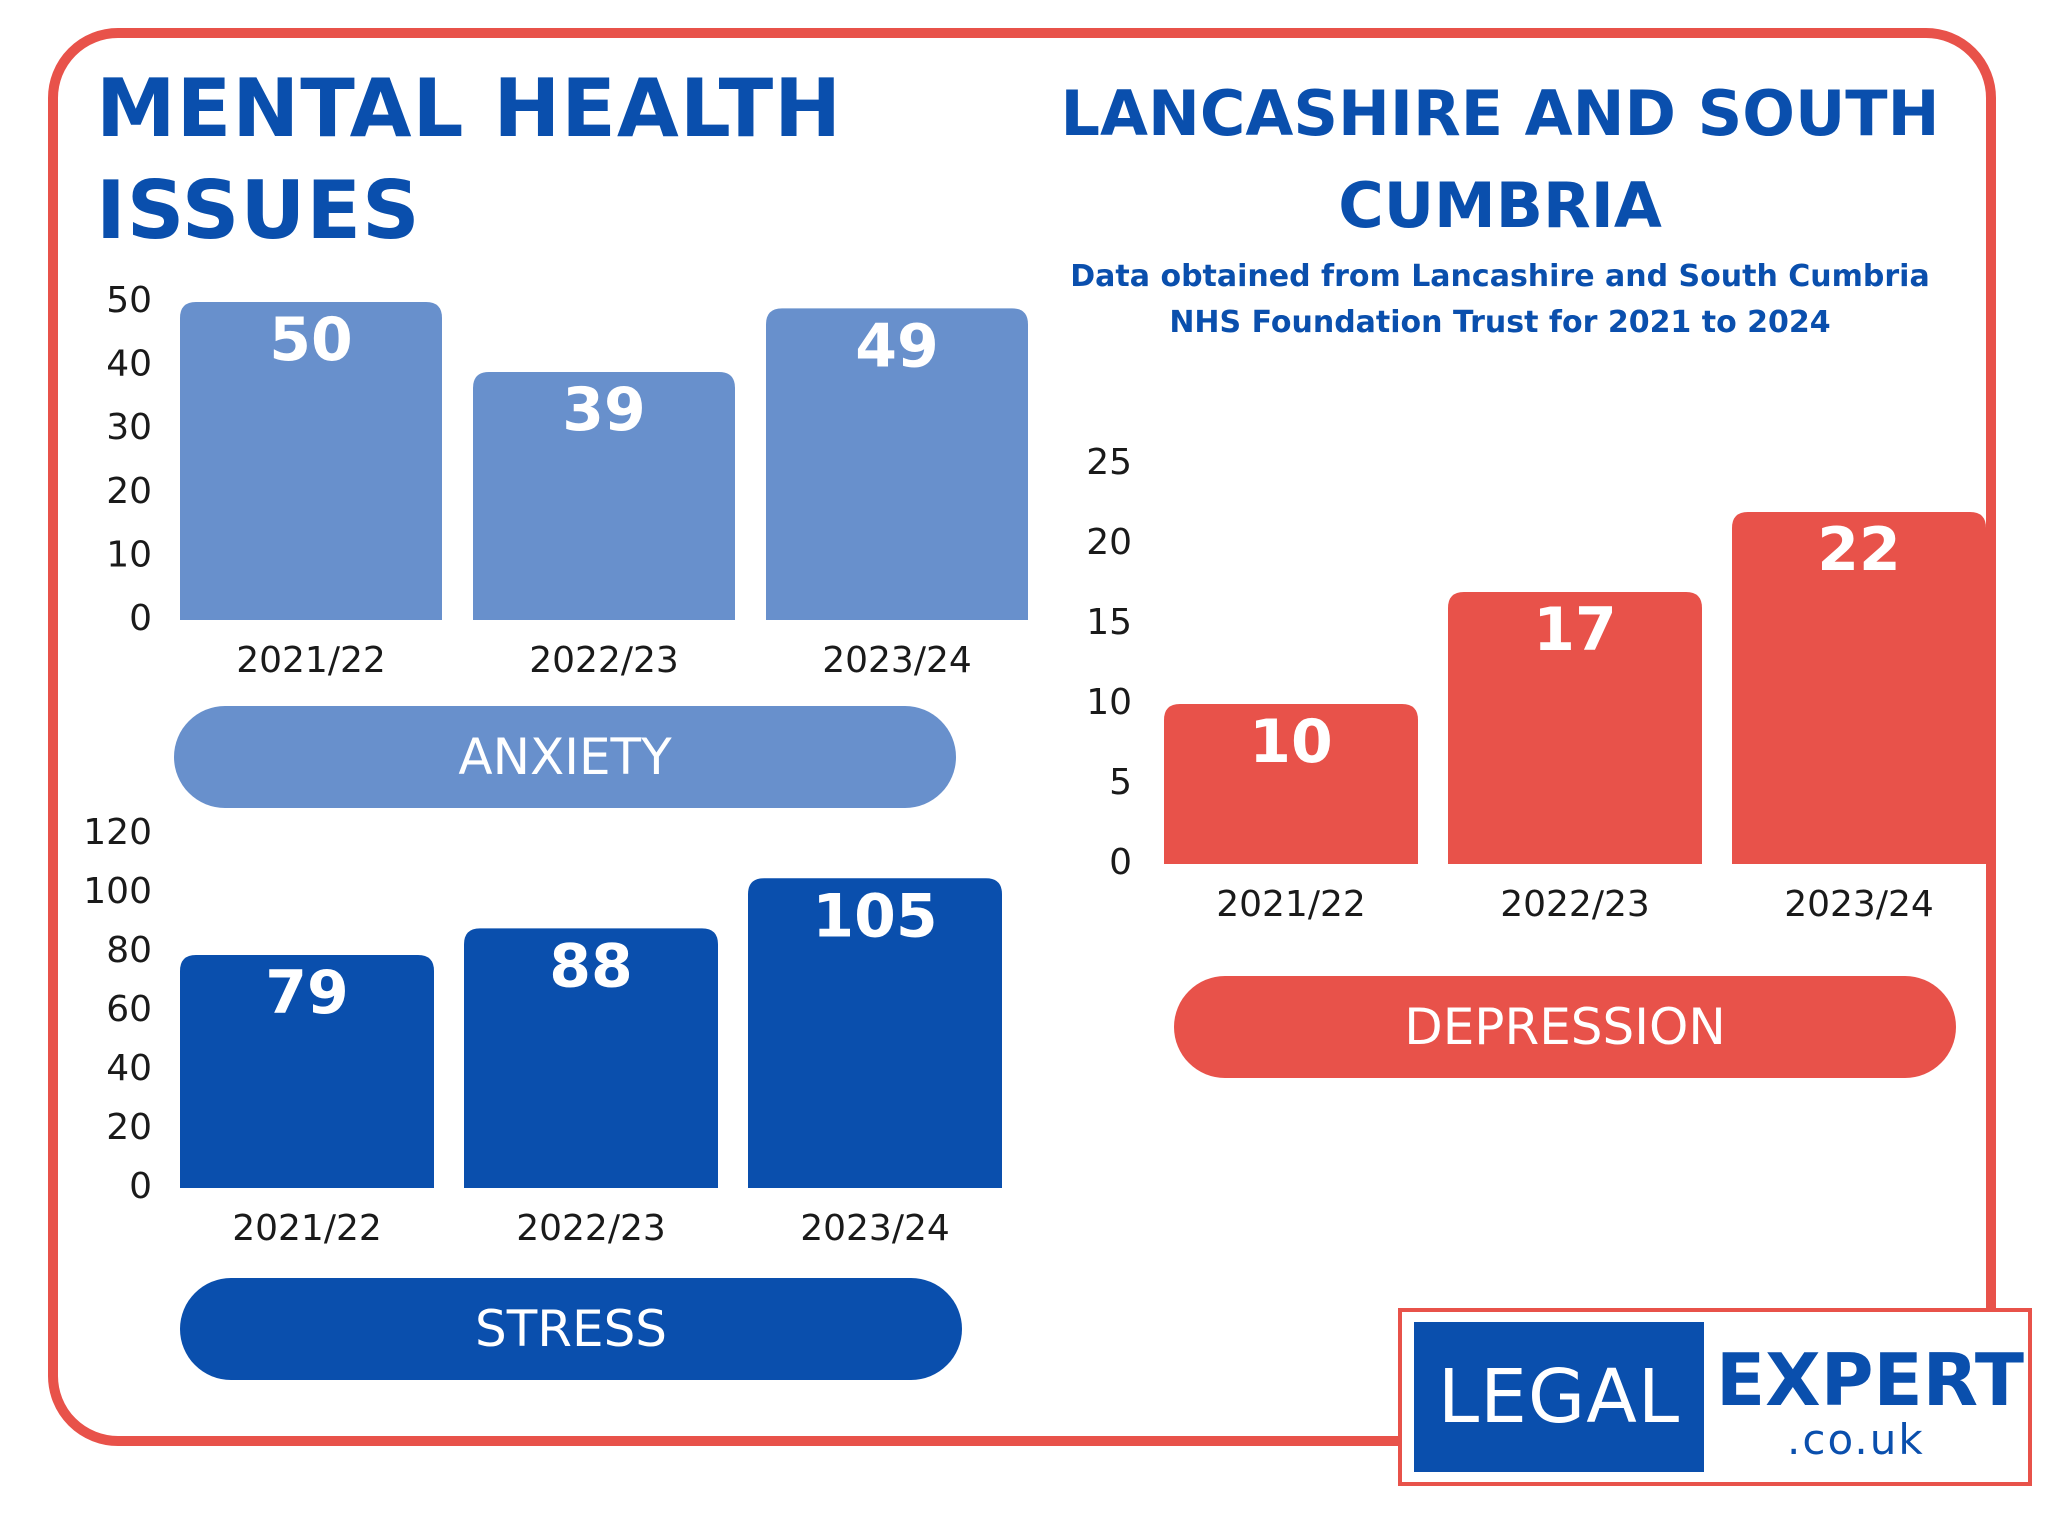 This screenshot has width=2048, height=1536. I want to click on depression-label-pill: DEPRESSION, so click(1565, 1027).